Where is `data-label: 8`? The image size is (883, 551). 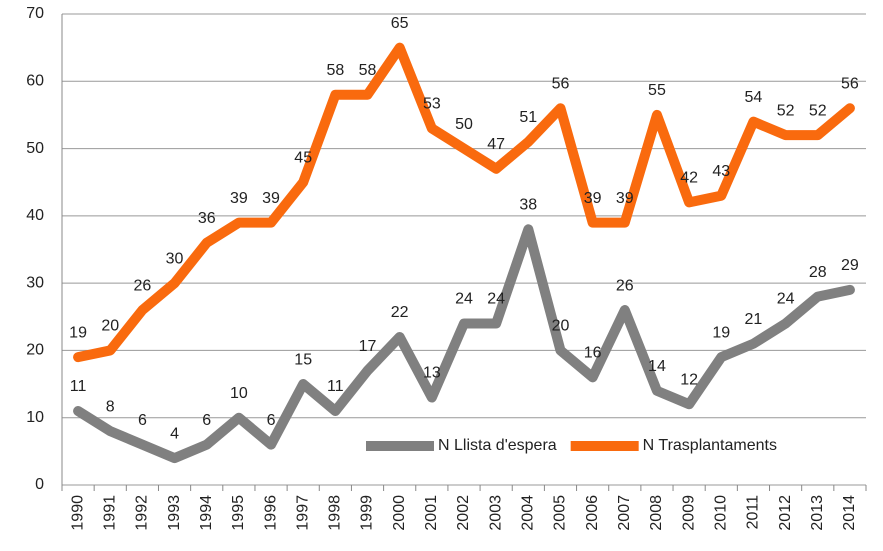
data-label: 8 is located at coordinates (110, 406).